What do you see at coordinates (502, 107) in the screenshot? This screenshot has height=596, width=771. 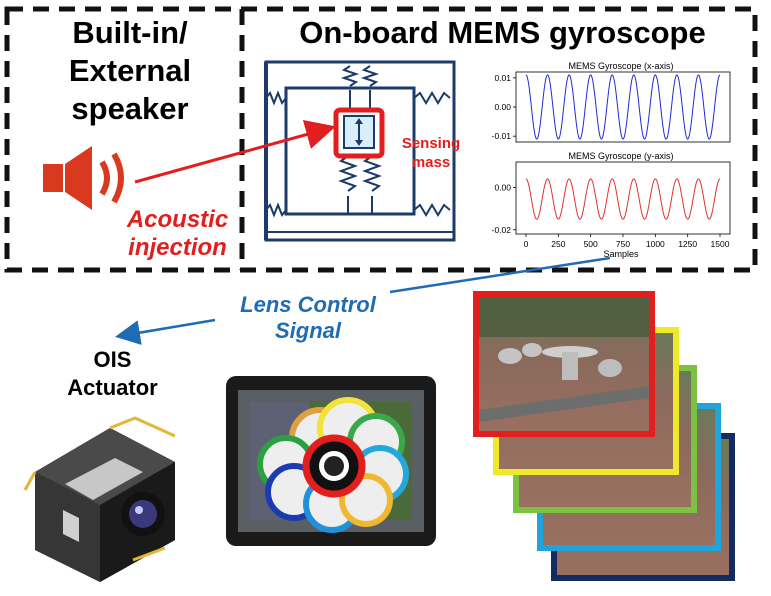 I see `chart-x-ytick-label: 0.00` at bounding box center [502, 107].